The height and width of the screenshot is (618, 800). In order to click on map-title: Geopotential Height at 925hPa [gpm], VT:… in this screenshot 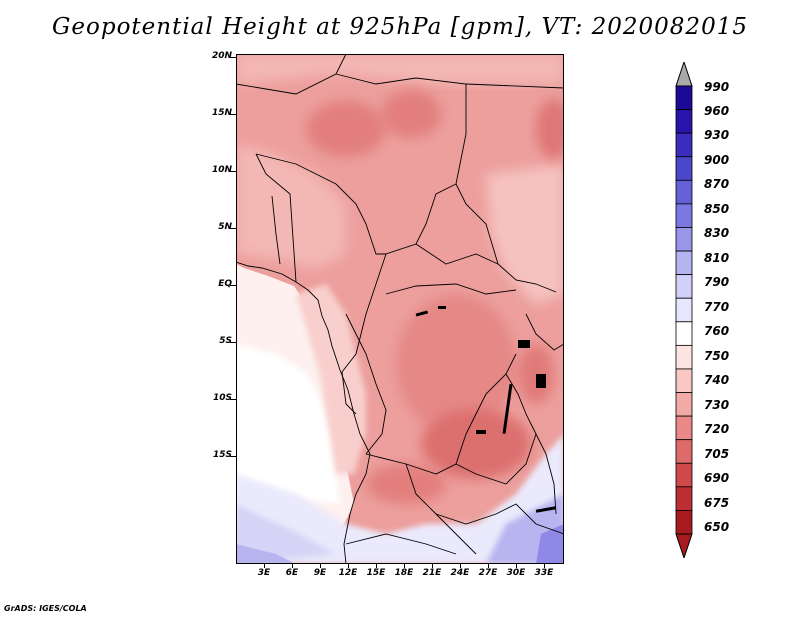, I will do `click(400, 27)`.